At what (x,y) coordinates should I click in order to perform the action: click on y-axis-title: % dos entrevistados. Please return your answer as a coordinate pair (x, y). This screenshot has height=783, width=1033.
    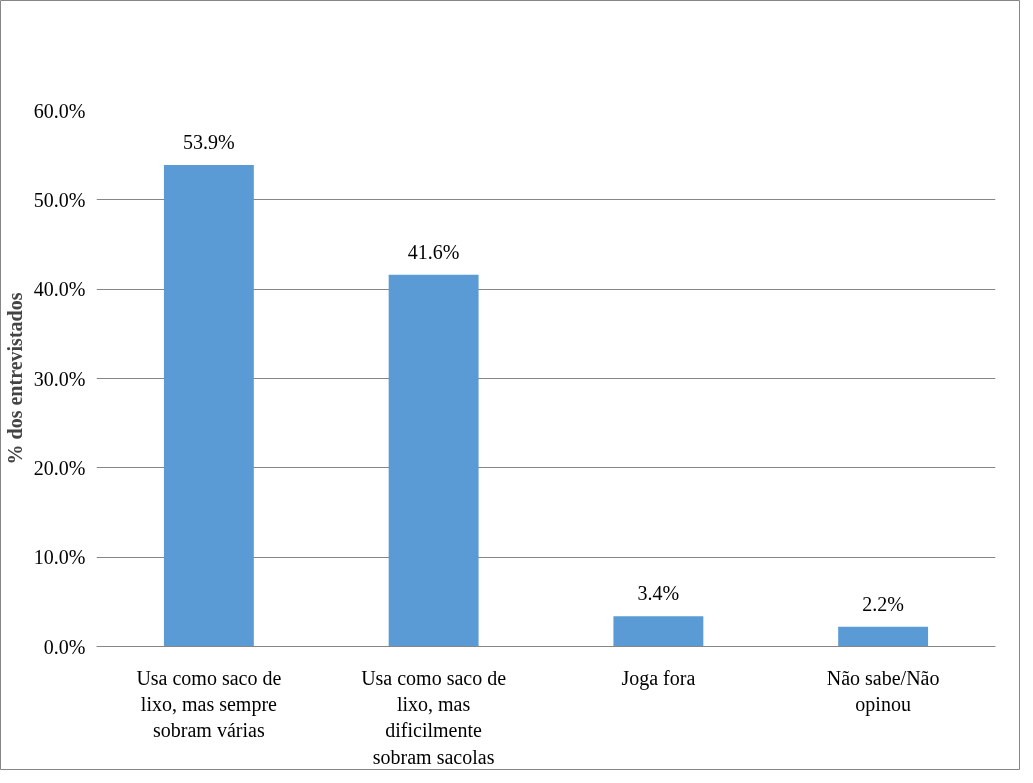
    Looking at the image, I should click on (14, 378).